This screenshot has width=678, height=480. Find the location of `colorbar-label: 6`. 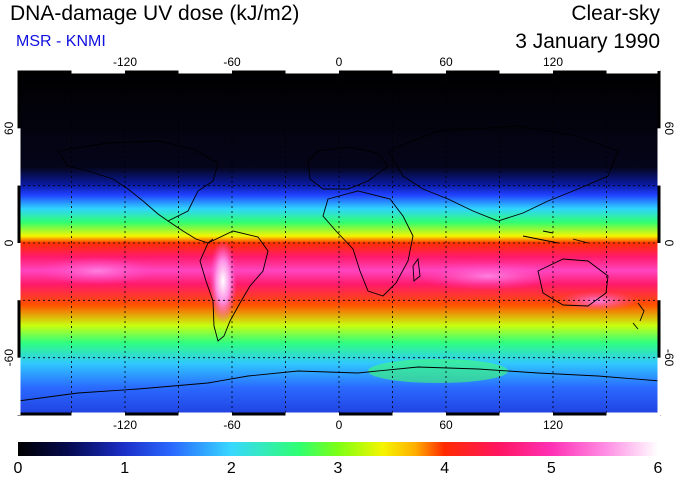

colorbar-label: 6 is located at coordinates (658, 468).